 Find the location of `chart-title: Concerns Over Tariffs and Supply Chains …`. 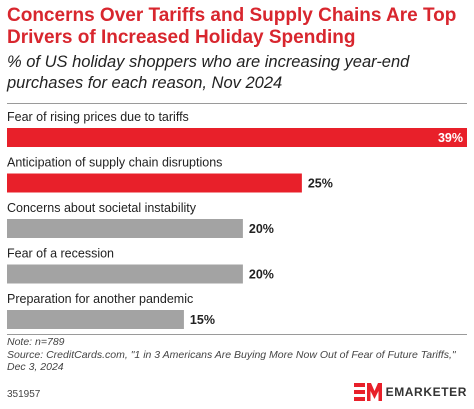

chart-title: Concerns Over Tariffs and Supply Chains … is located at coordinates (232, 26).